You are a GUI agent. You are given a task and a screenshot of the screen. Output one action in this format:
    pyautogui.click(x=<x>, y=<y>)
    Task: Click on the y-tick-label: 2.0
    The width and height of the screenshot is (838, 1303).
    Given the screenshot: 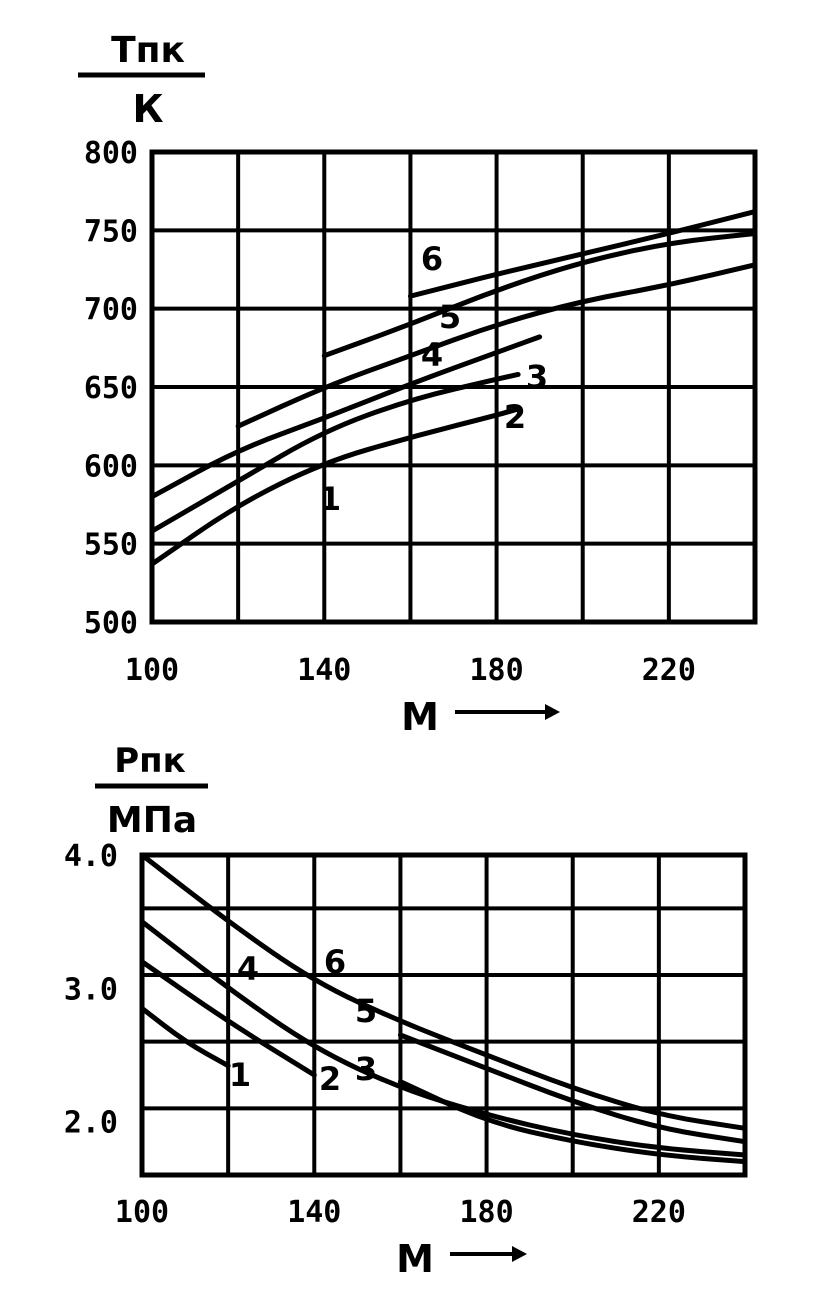 What is the action you would take?
    pyautogui.click(x=91, y=1123)
    